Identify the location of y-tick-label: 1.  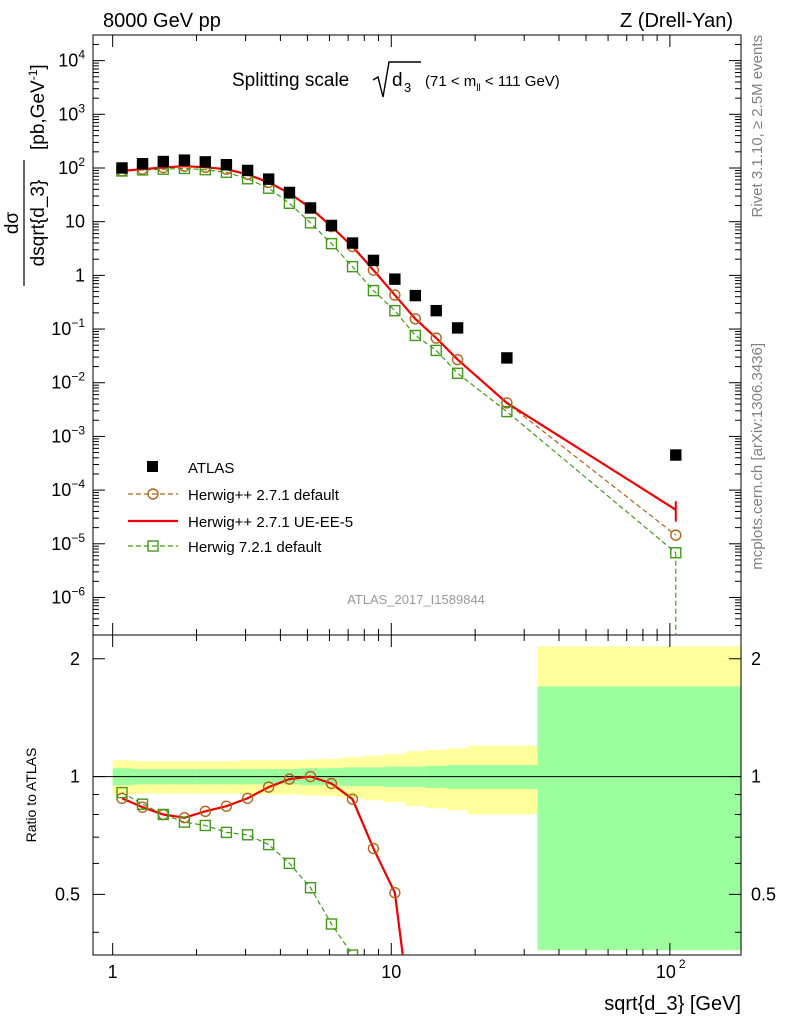
(80, 275).